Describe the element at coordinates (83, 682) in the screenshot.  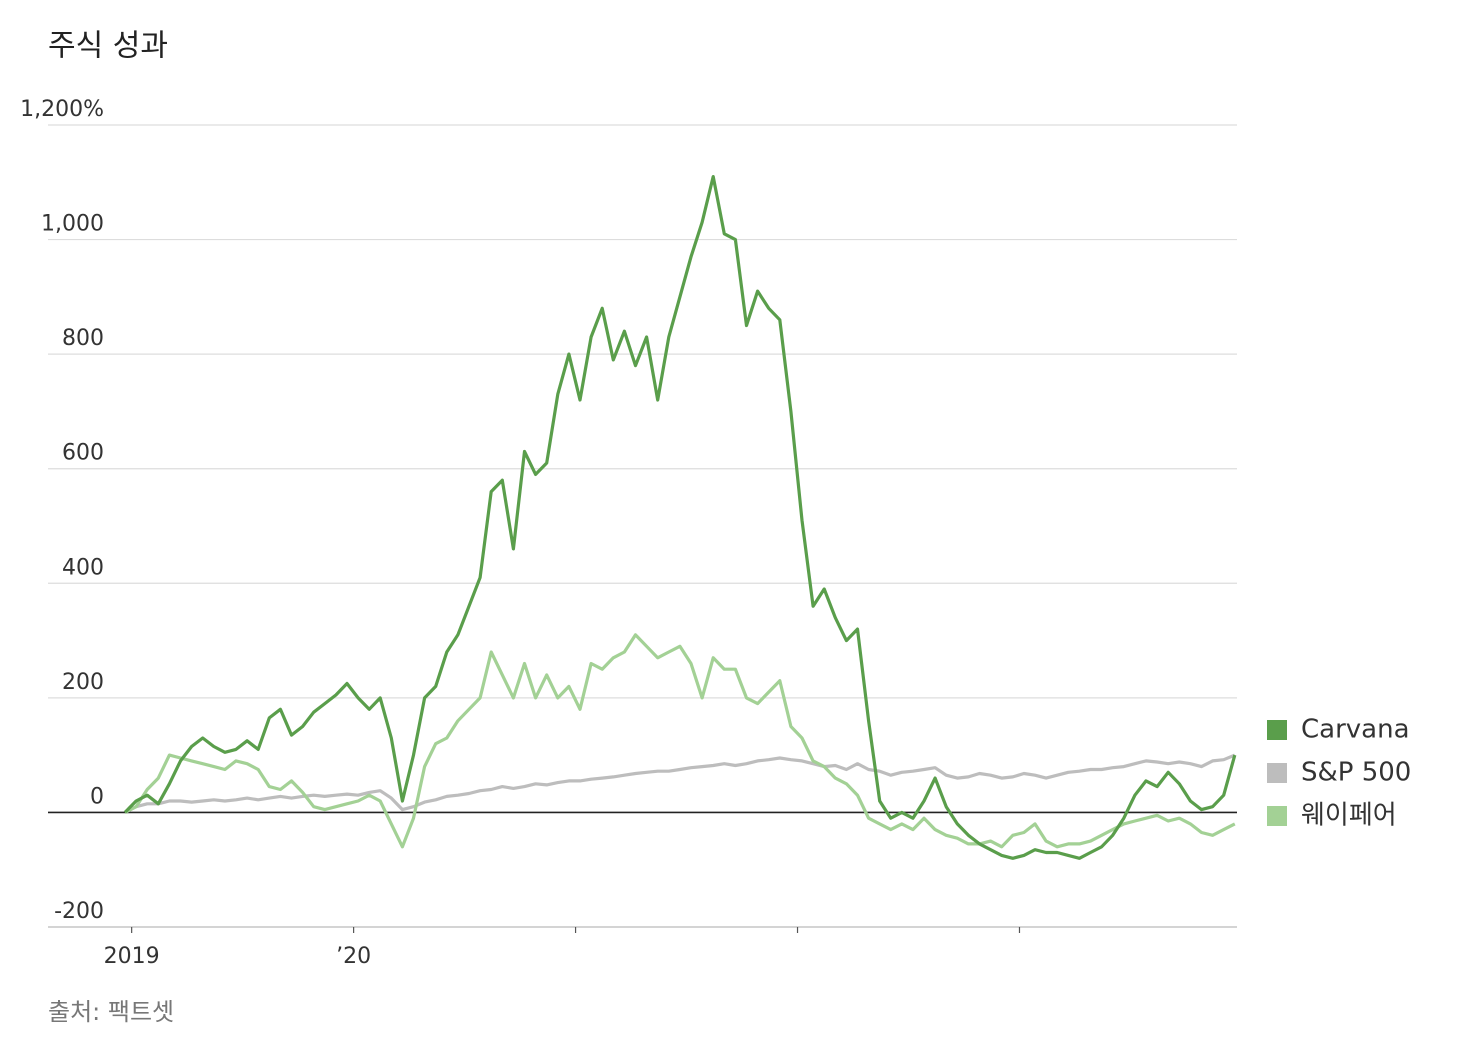
I see `y-tick-label: 200` at that location.